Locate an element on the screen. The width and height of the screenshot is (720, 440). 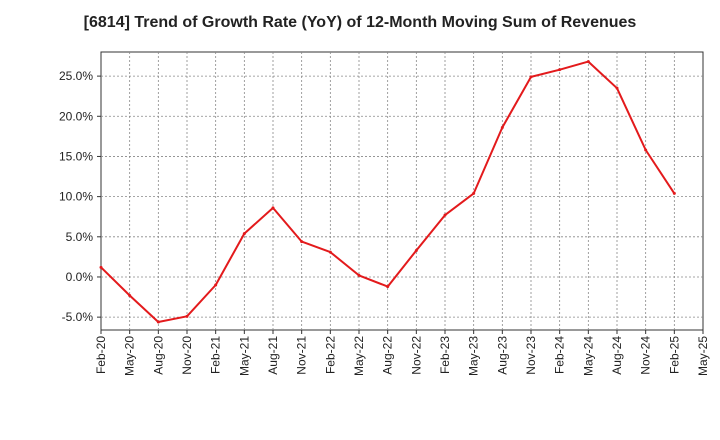
x-tick-label: Nov-22 is located at coordinates (416, 355).